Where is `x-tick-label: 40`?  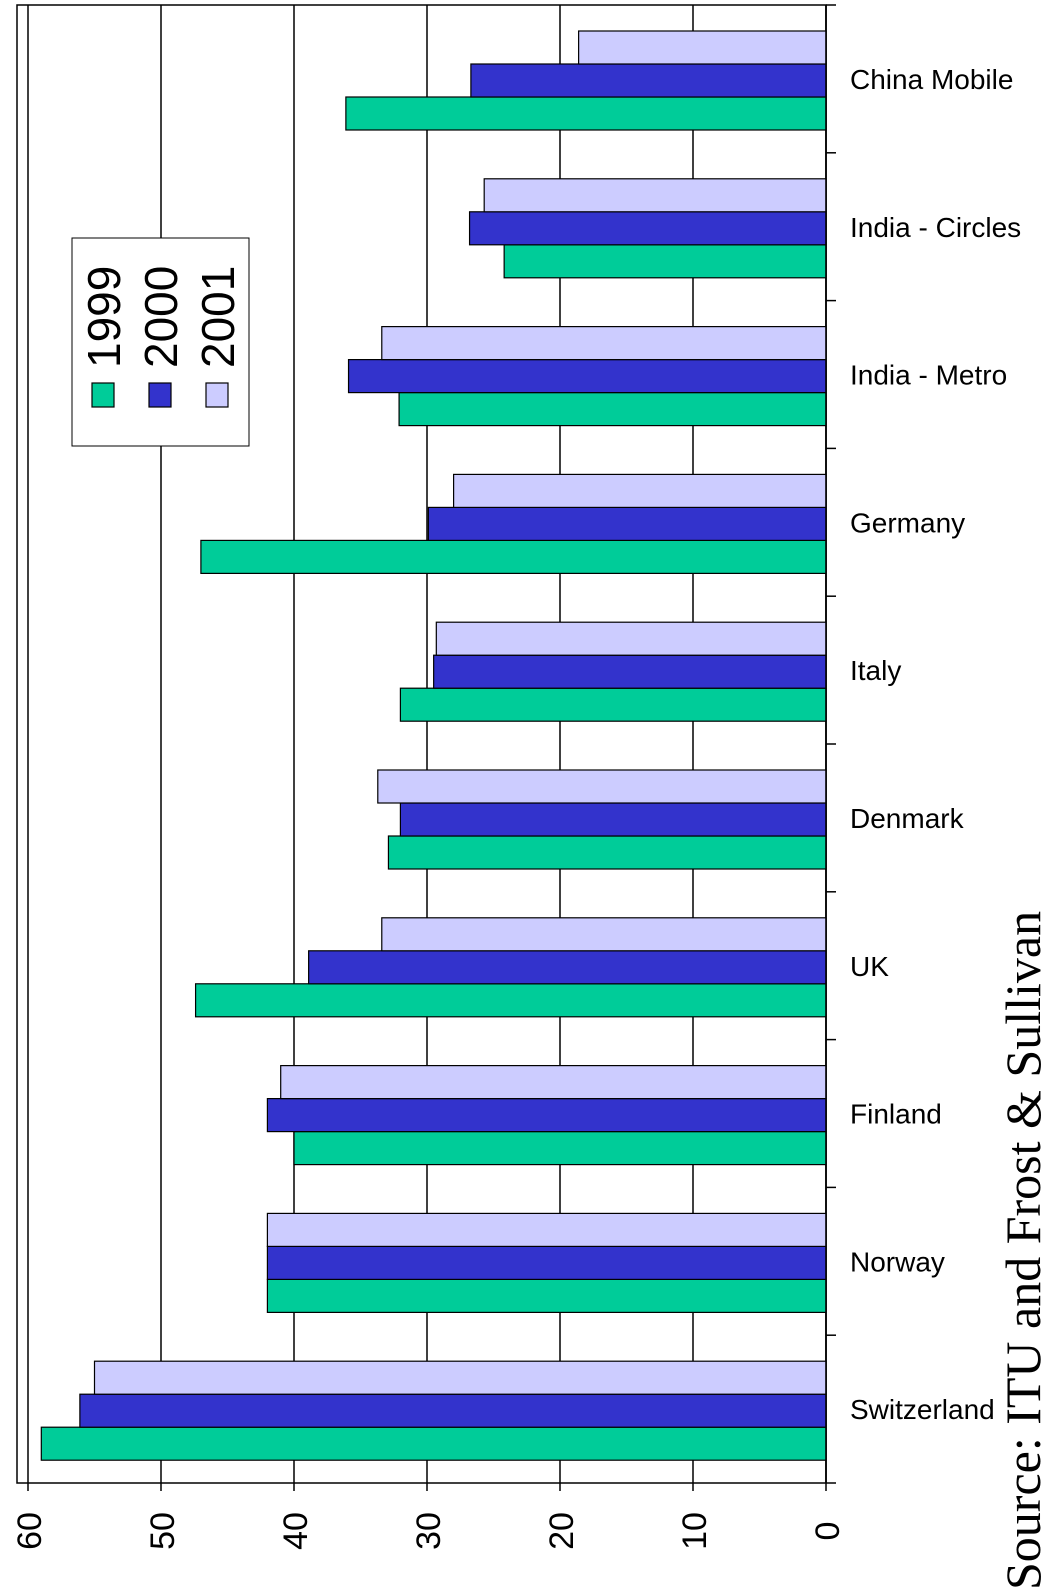
x-tick-label: 40 is located at coordinates (296, 1531).